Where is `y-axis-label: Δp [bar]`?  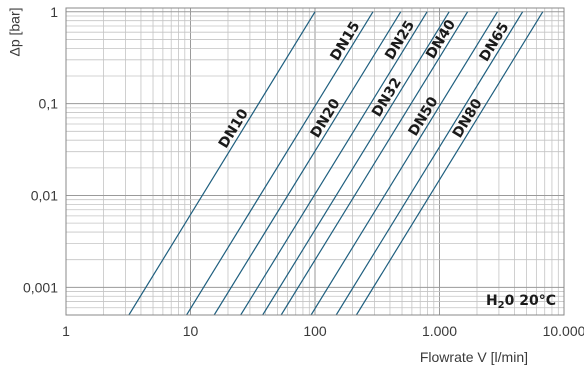 y-axis-label: Δp [bar] is located at coordinates (15, 31).